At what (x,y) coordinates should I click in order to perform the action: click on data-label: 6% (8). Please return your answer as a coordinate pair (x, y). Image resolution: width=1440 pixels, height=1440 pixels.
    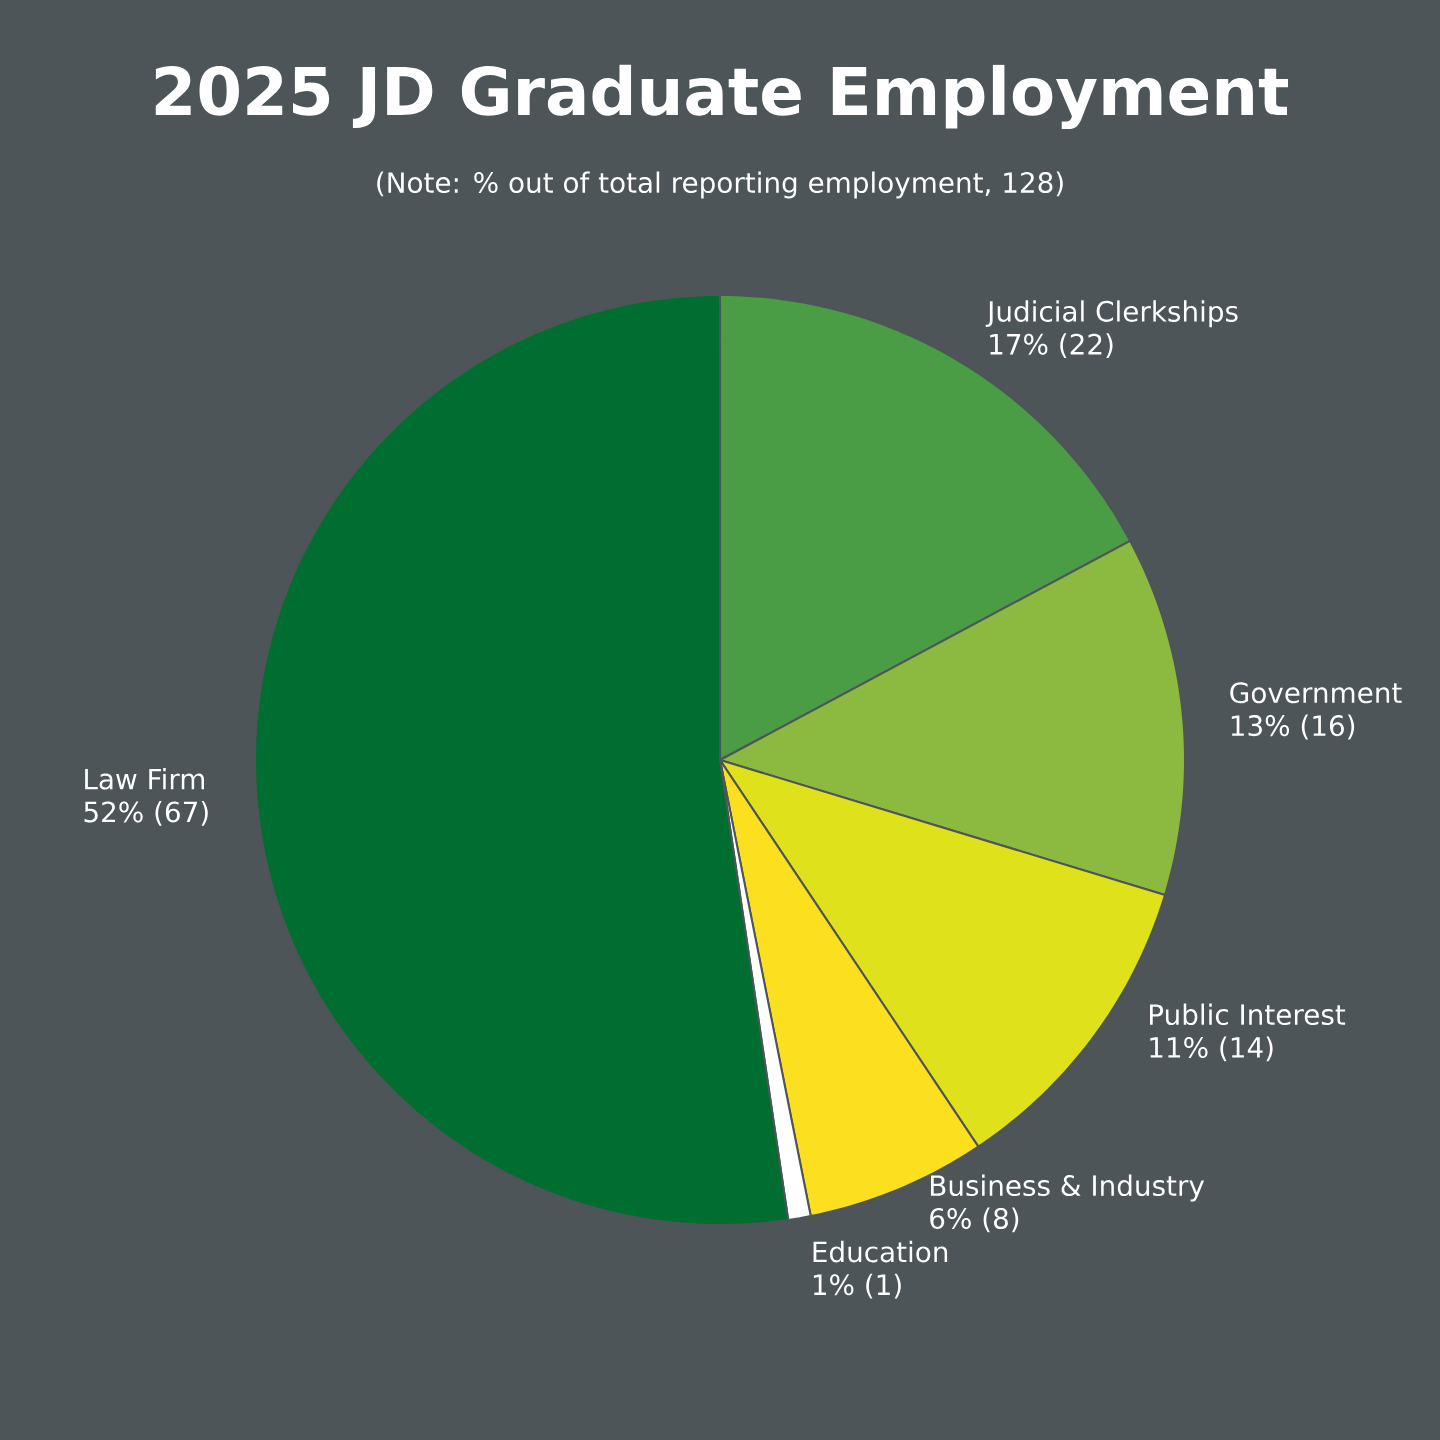
    Looking at the image, I should click on (974, 1220).